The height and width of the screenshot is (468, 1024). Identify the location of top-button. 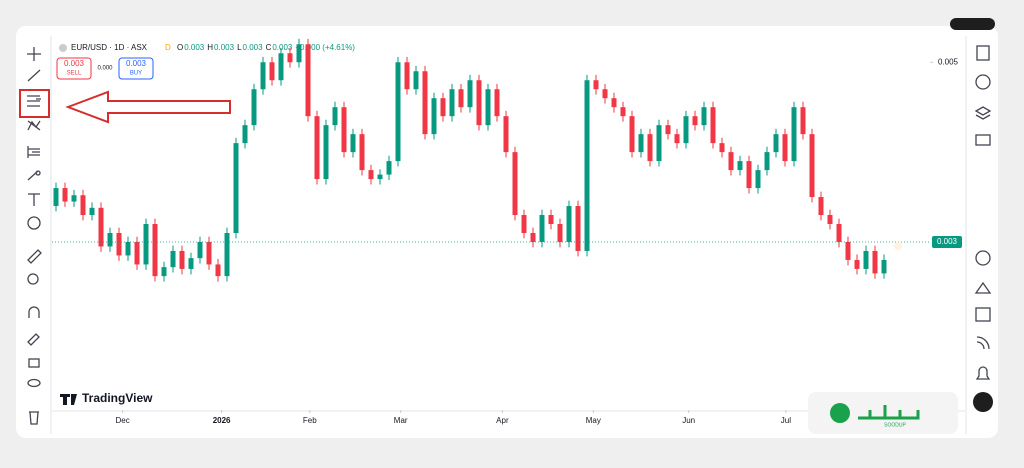
(972, 24).